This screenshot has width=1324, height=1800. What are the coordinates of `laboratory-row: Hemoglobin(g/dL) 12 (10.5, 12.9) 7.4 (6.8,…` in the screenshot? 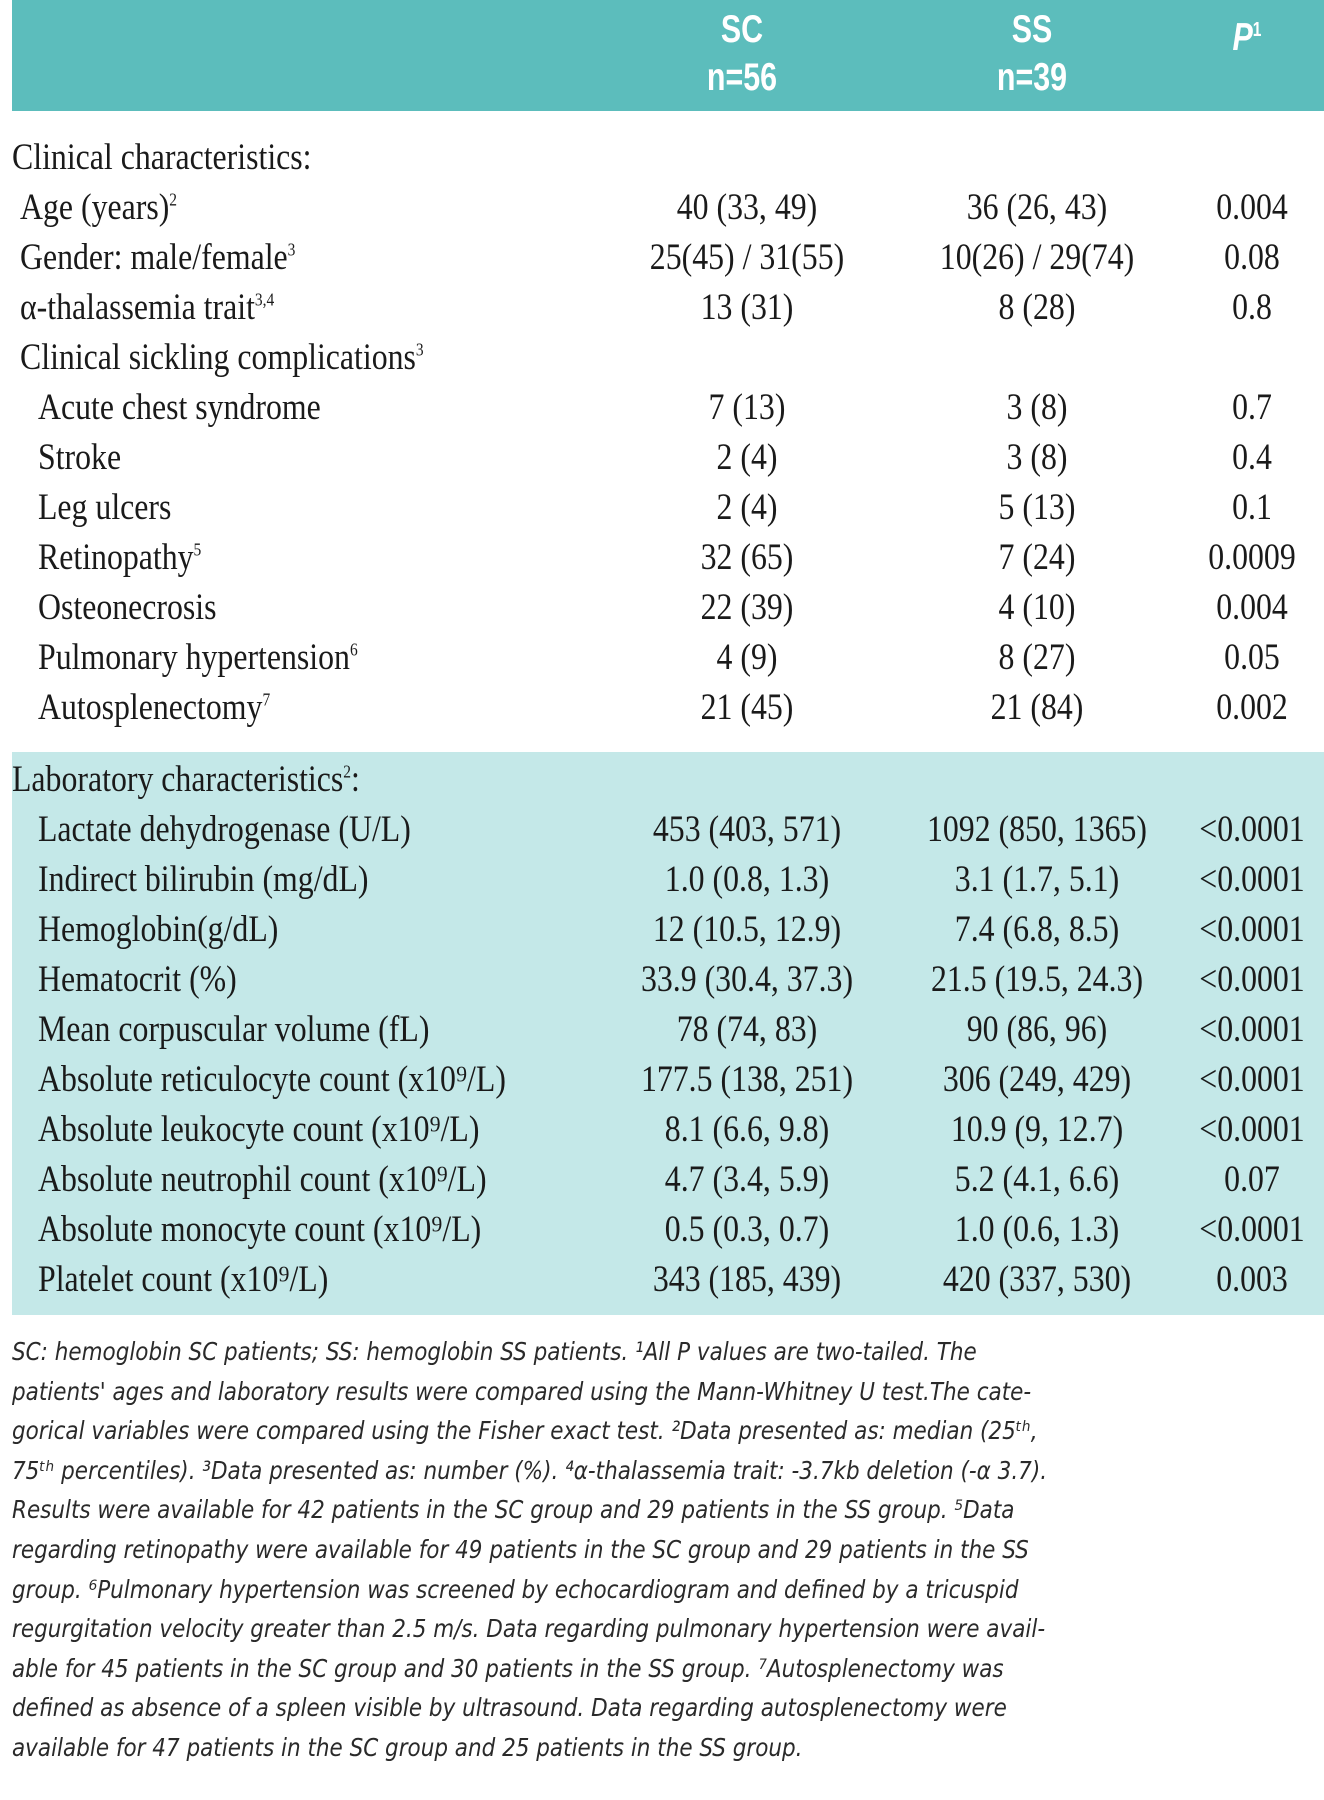 It's located at (668, 930).